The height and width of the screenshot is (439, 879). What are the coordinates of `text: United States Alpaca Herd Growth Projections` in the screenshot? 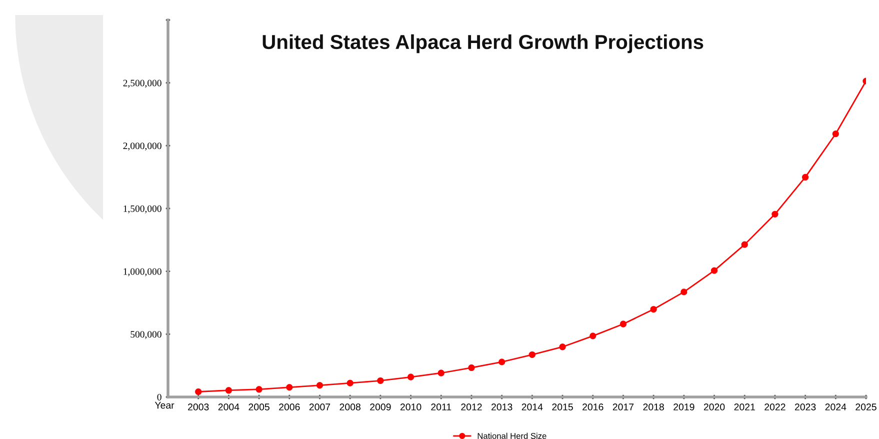 It's located at (483, 44).